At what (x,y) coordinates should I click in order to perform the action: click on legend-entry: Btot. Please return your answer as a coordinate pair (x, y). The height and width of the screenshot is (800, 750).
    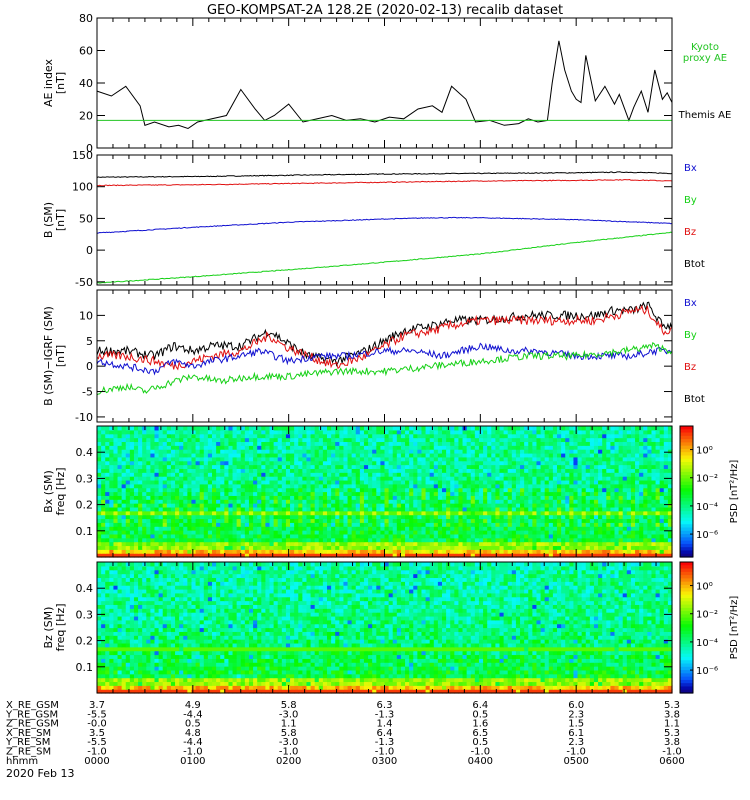
    Looking at the image, I should click on (694, 264).